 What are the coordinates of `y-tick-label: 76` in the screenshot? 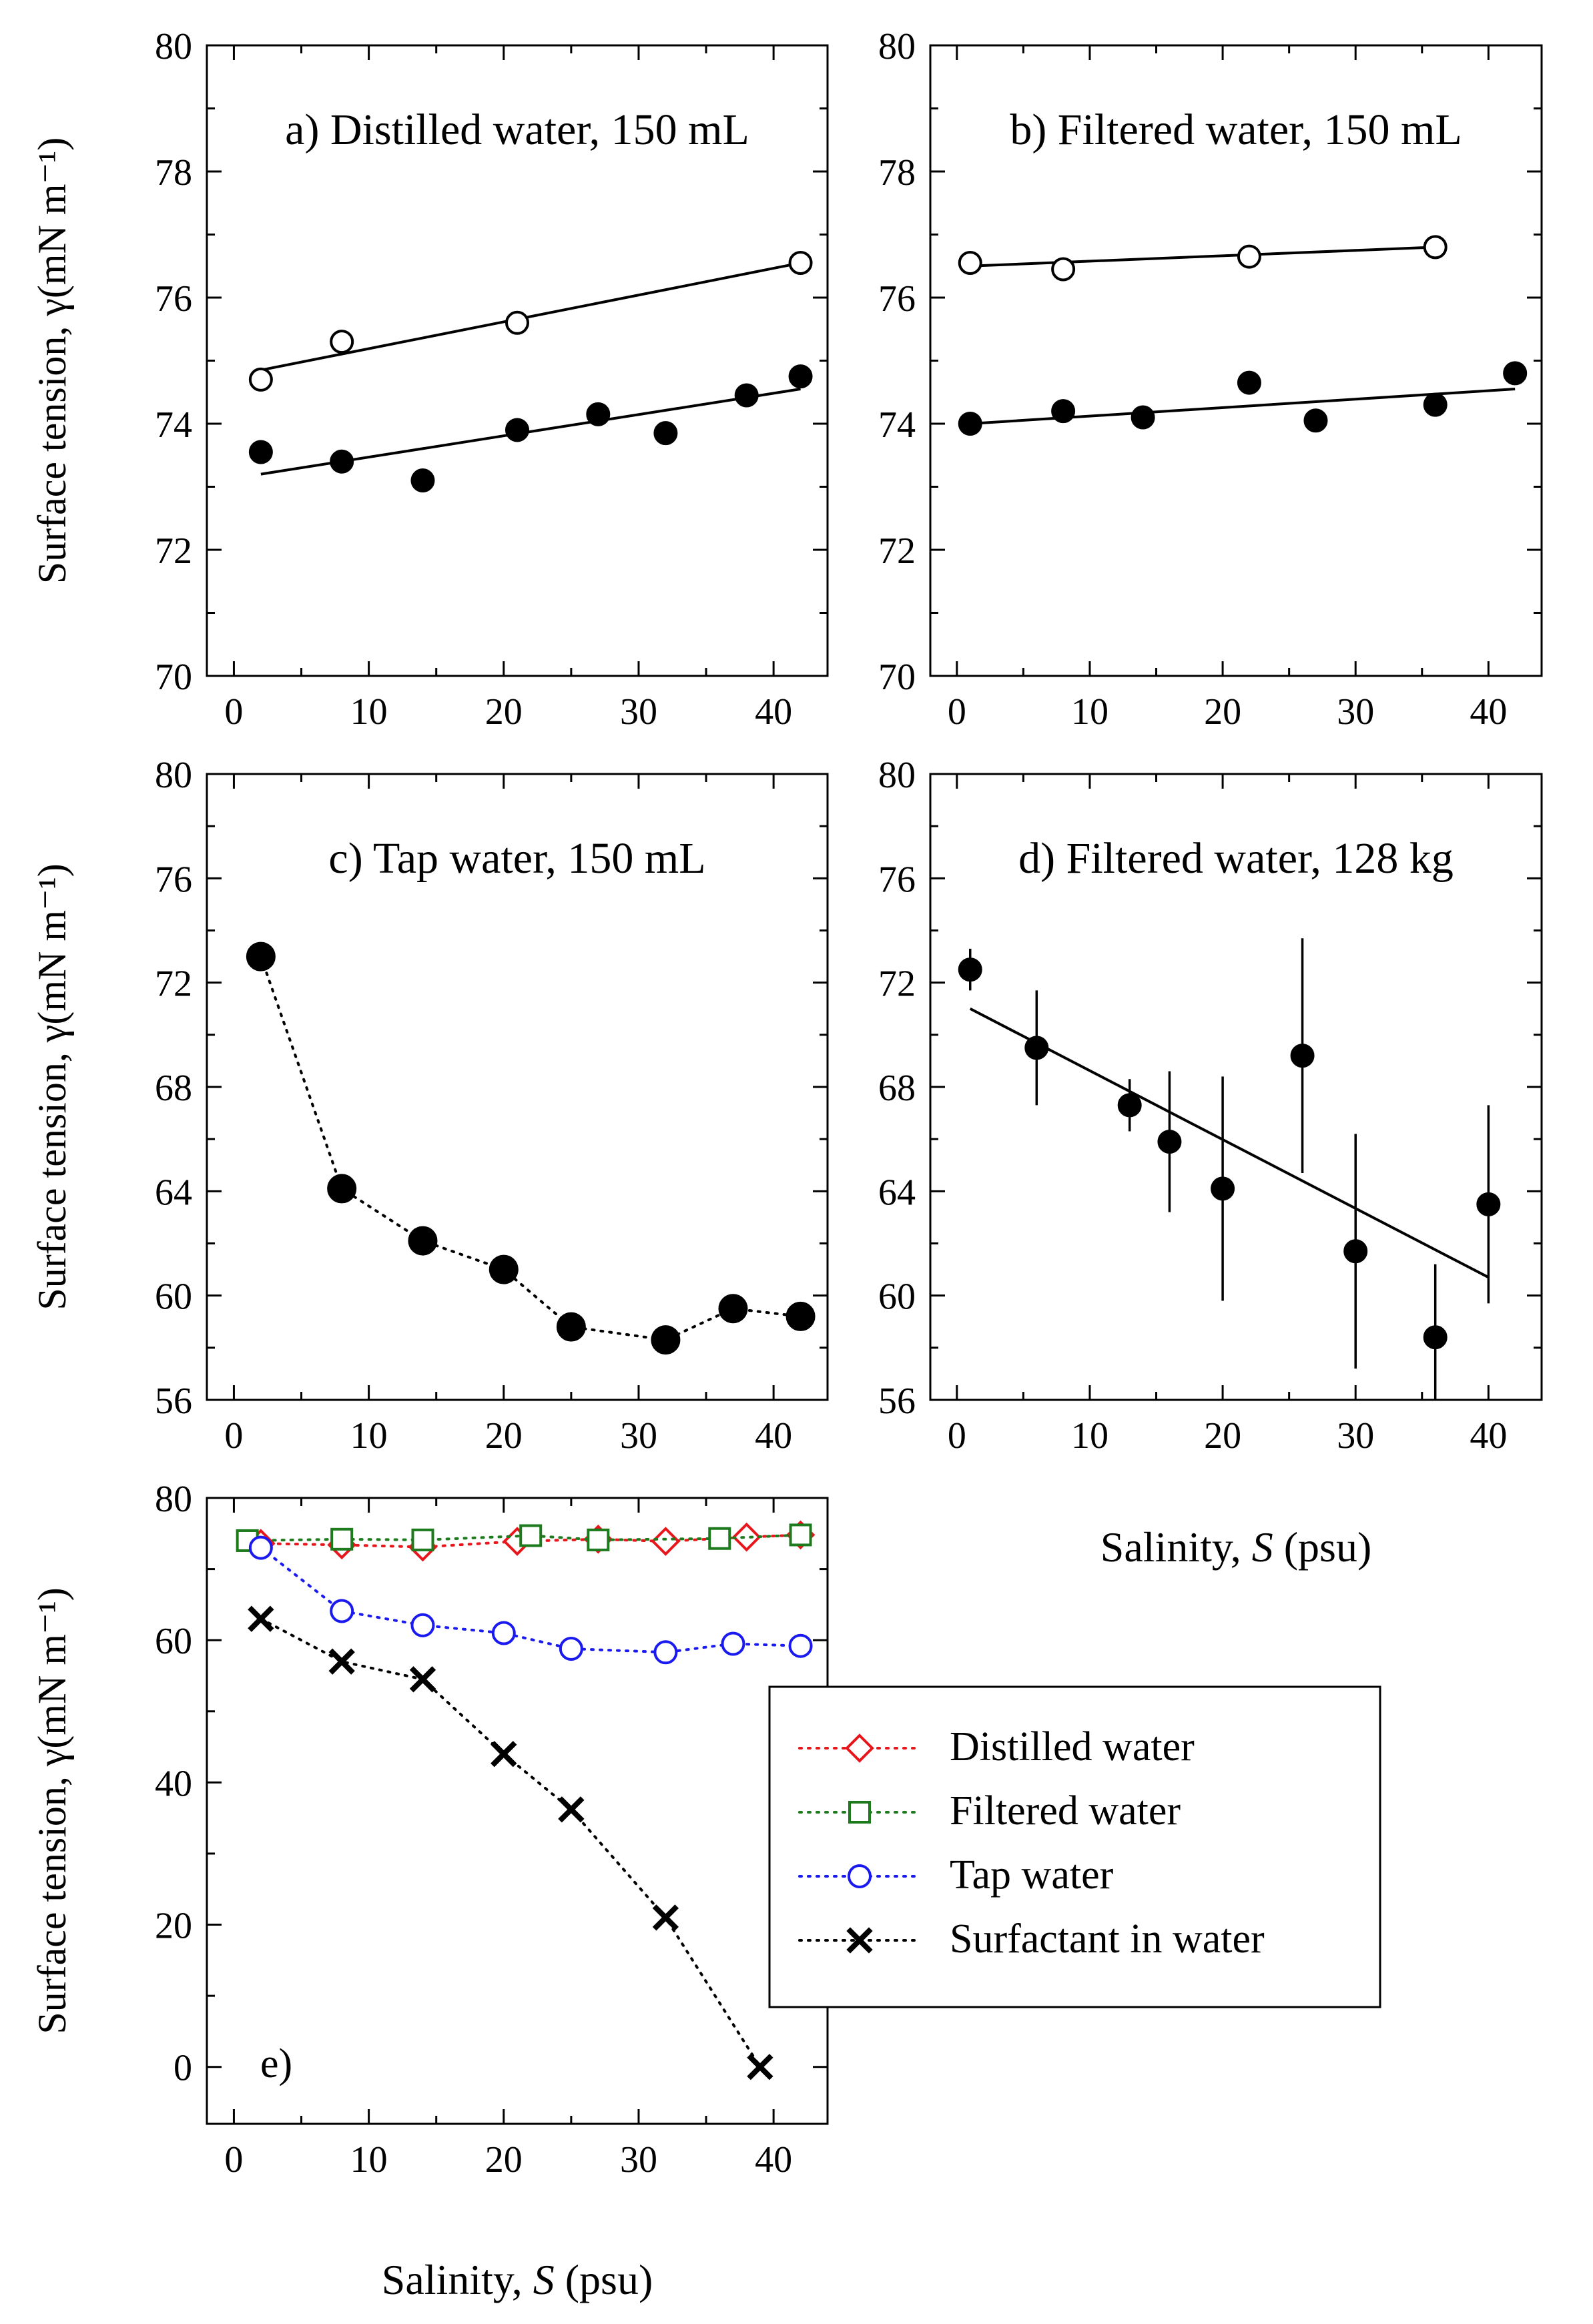 It's located at (173, 299).